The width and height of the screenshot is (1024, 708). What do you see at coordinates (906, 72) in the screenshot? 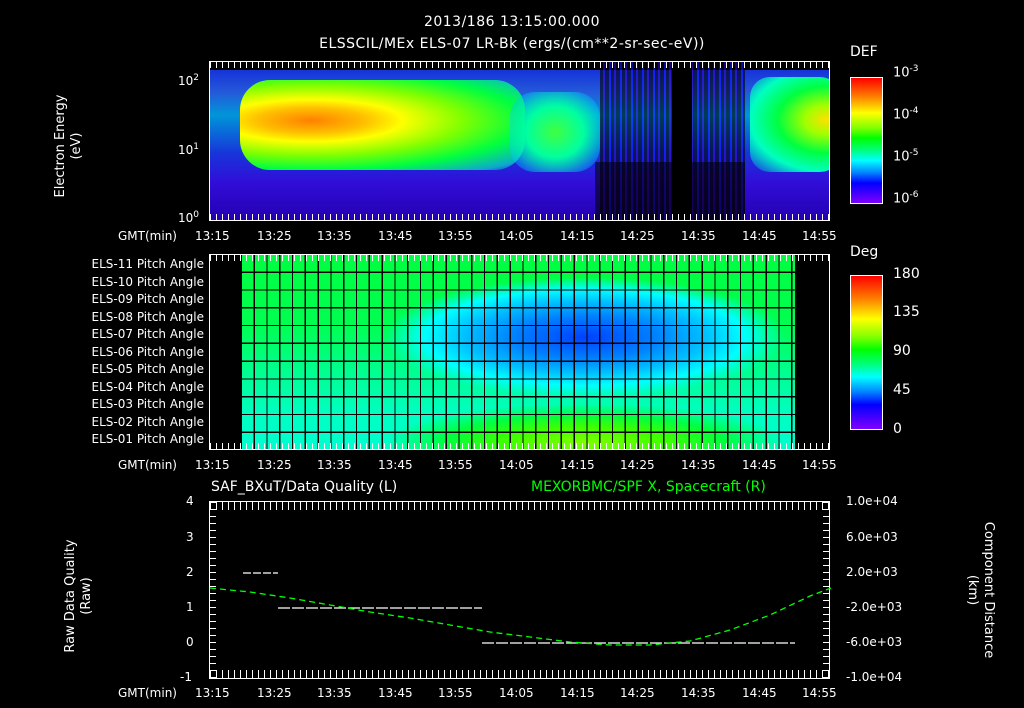
I see `colorbar1-tick-1e-3: 10⁻³` at bounding box center [906, 72].